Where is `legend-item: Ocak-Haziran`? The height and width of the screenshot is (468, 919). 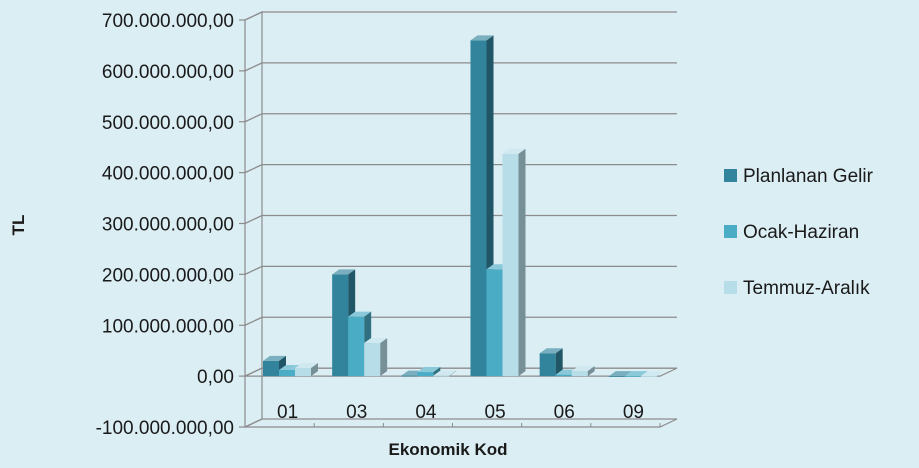 legend-item: Ocak-Haziran is located at coordinates (791, 232).